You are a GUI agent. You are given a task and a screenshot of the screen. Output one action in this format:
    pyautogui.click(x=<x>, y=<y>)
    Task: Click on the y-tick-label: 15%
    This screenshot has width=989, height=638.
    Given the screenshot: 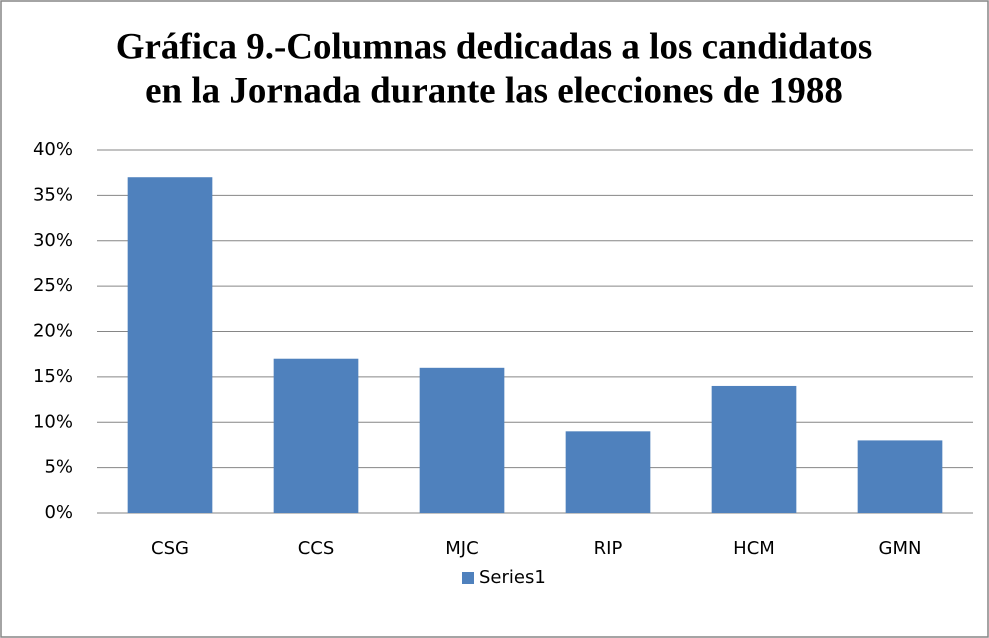 What is the action you would take?
    pyautogui.click(x=53, y=376)
    